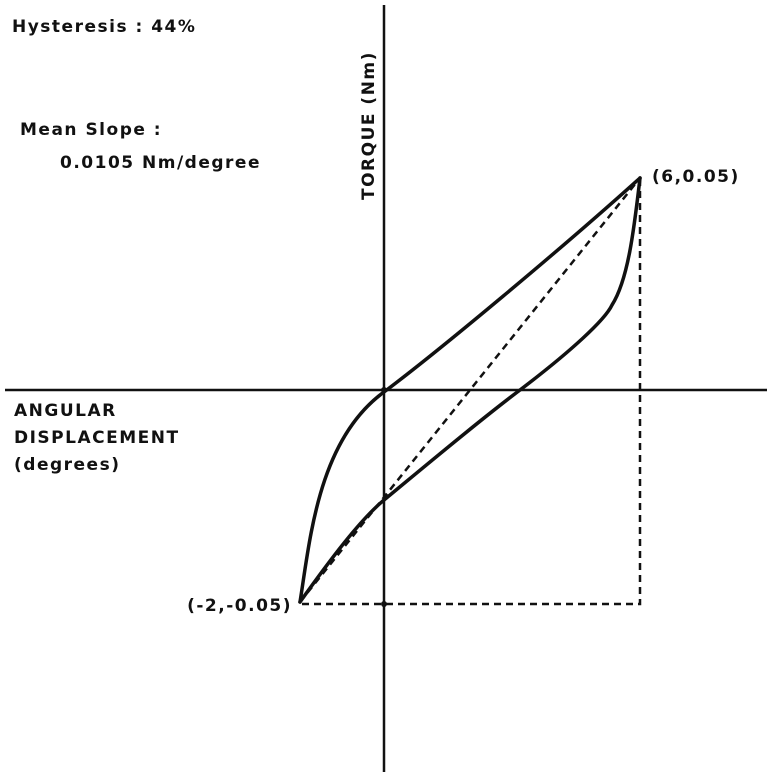 The width and height of the screenshot is (767, 774). What do you see at coordinates (369, 125) in the screenshot?
I see `y-axis-label: TORQUE (Nm)` at bounding box center [369, 125].